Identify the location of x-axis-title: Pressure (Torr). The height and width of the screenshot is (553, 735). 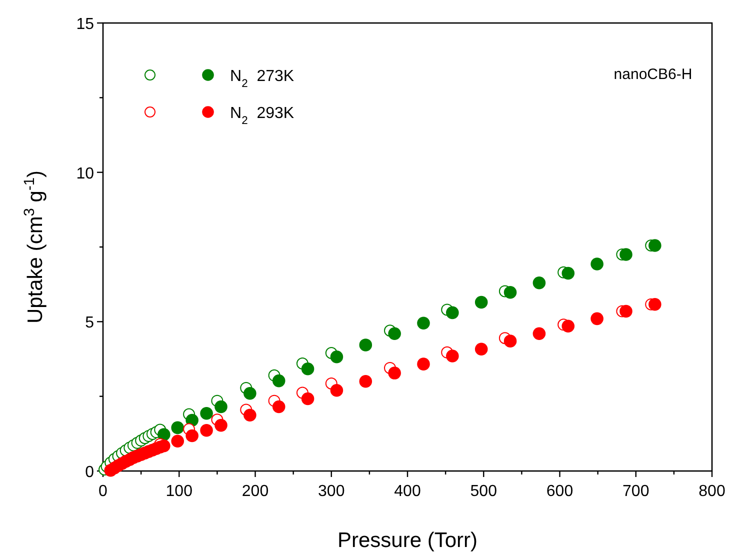
(407, 540).